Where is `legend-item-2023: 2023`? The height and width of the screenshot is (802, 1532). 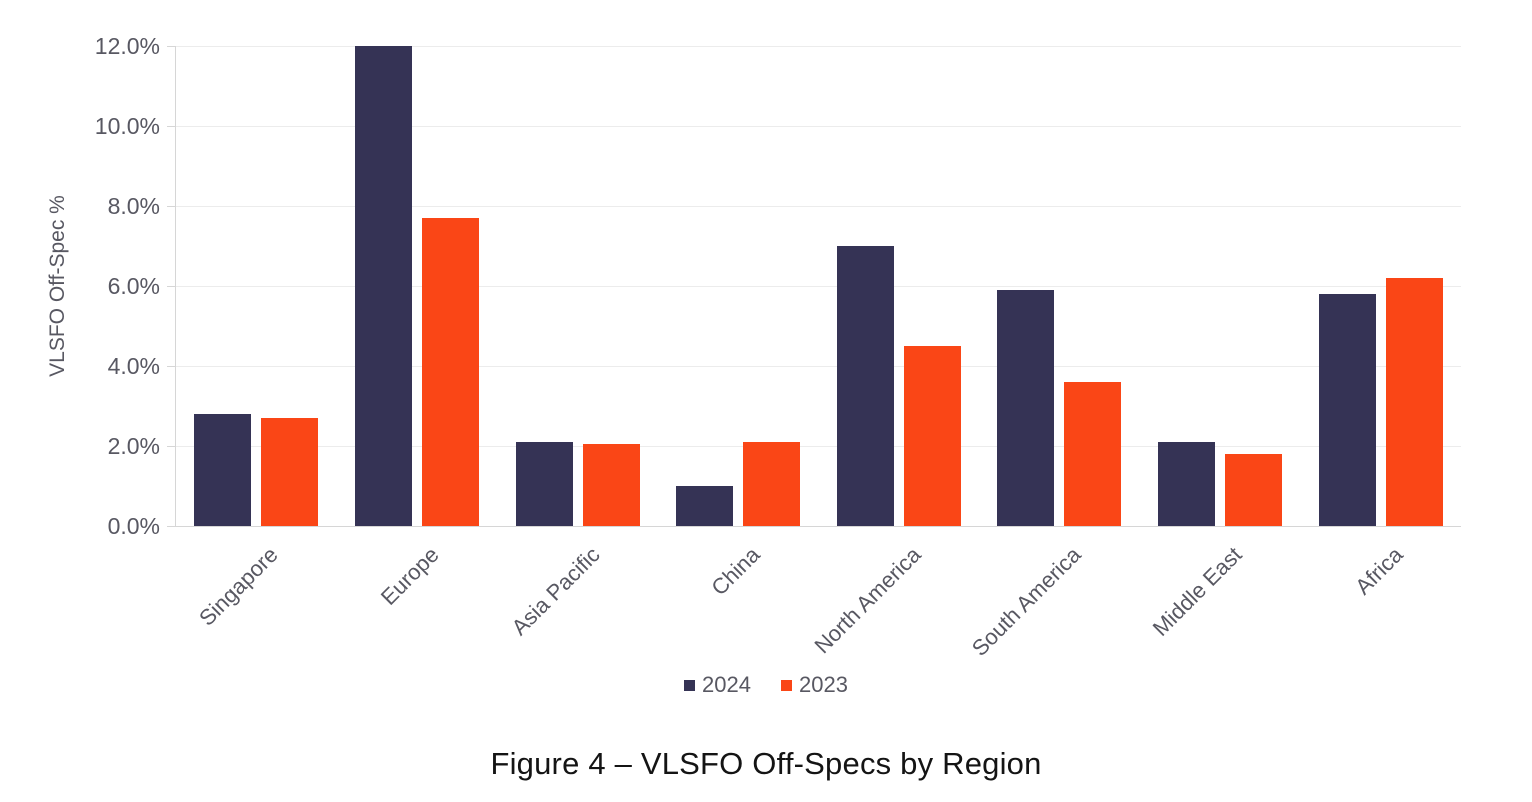
legend-item-2023: 2023 is located at coordinates (814, 685).